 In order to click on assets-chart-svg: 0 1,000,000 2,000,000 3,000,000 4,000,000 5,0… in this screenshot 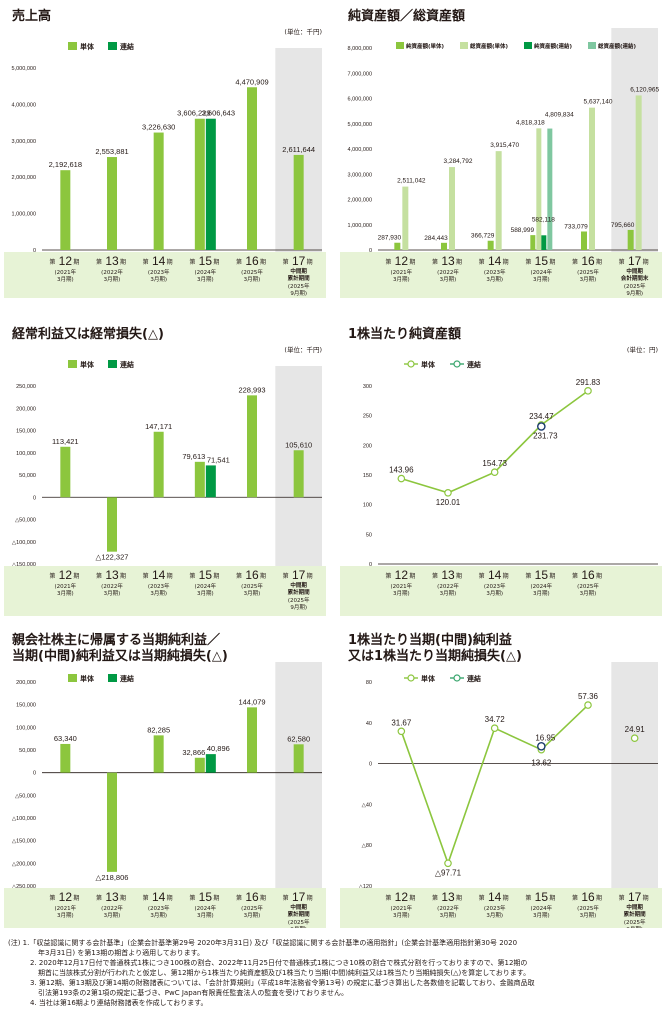, I will do `click(501, 163)`.